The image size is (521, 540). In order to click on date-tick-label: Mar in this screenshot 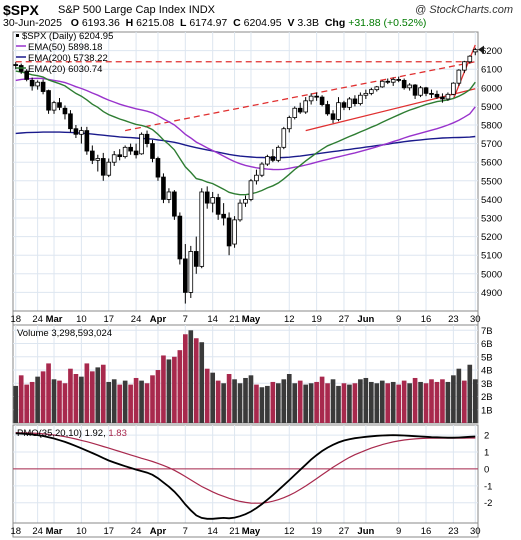, I will do `click(54, 319)`.